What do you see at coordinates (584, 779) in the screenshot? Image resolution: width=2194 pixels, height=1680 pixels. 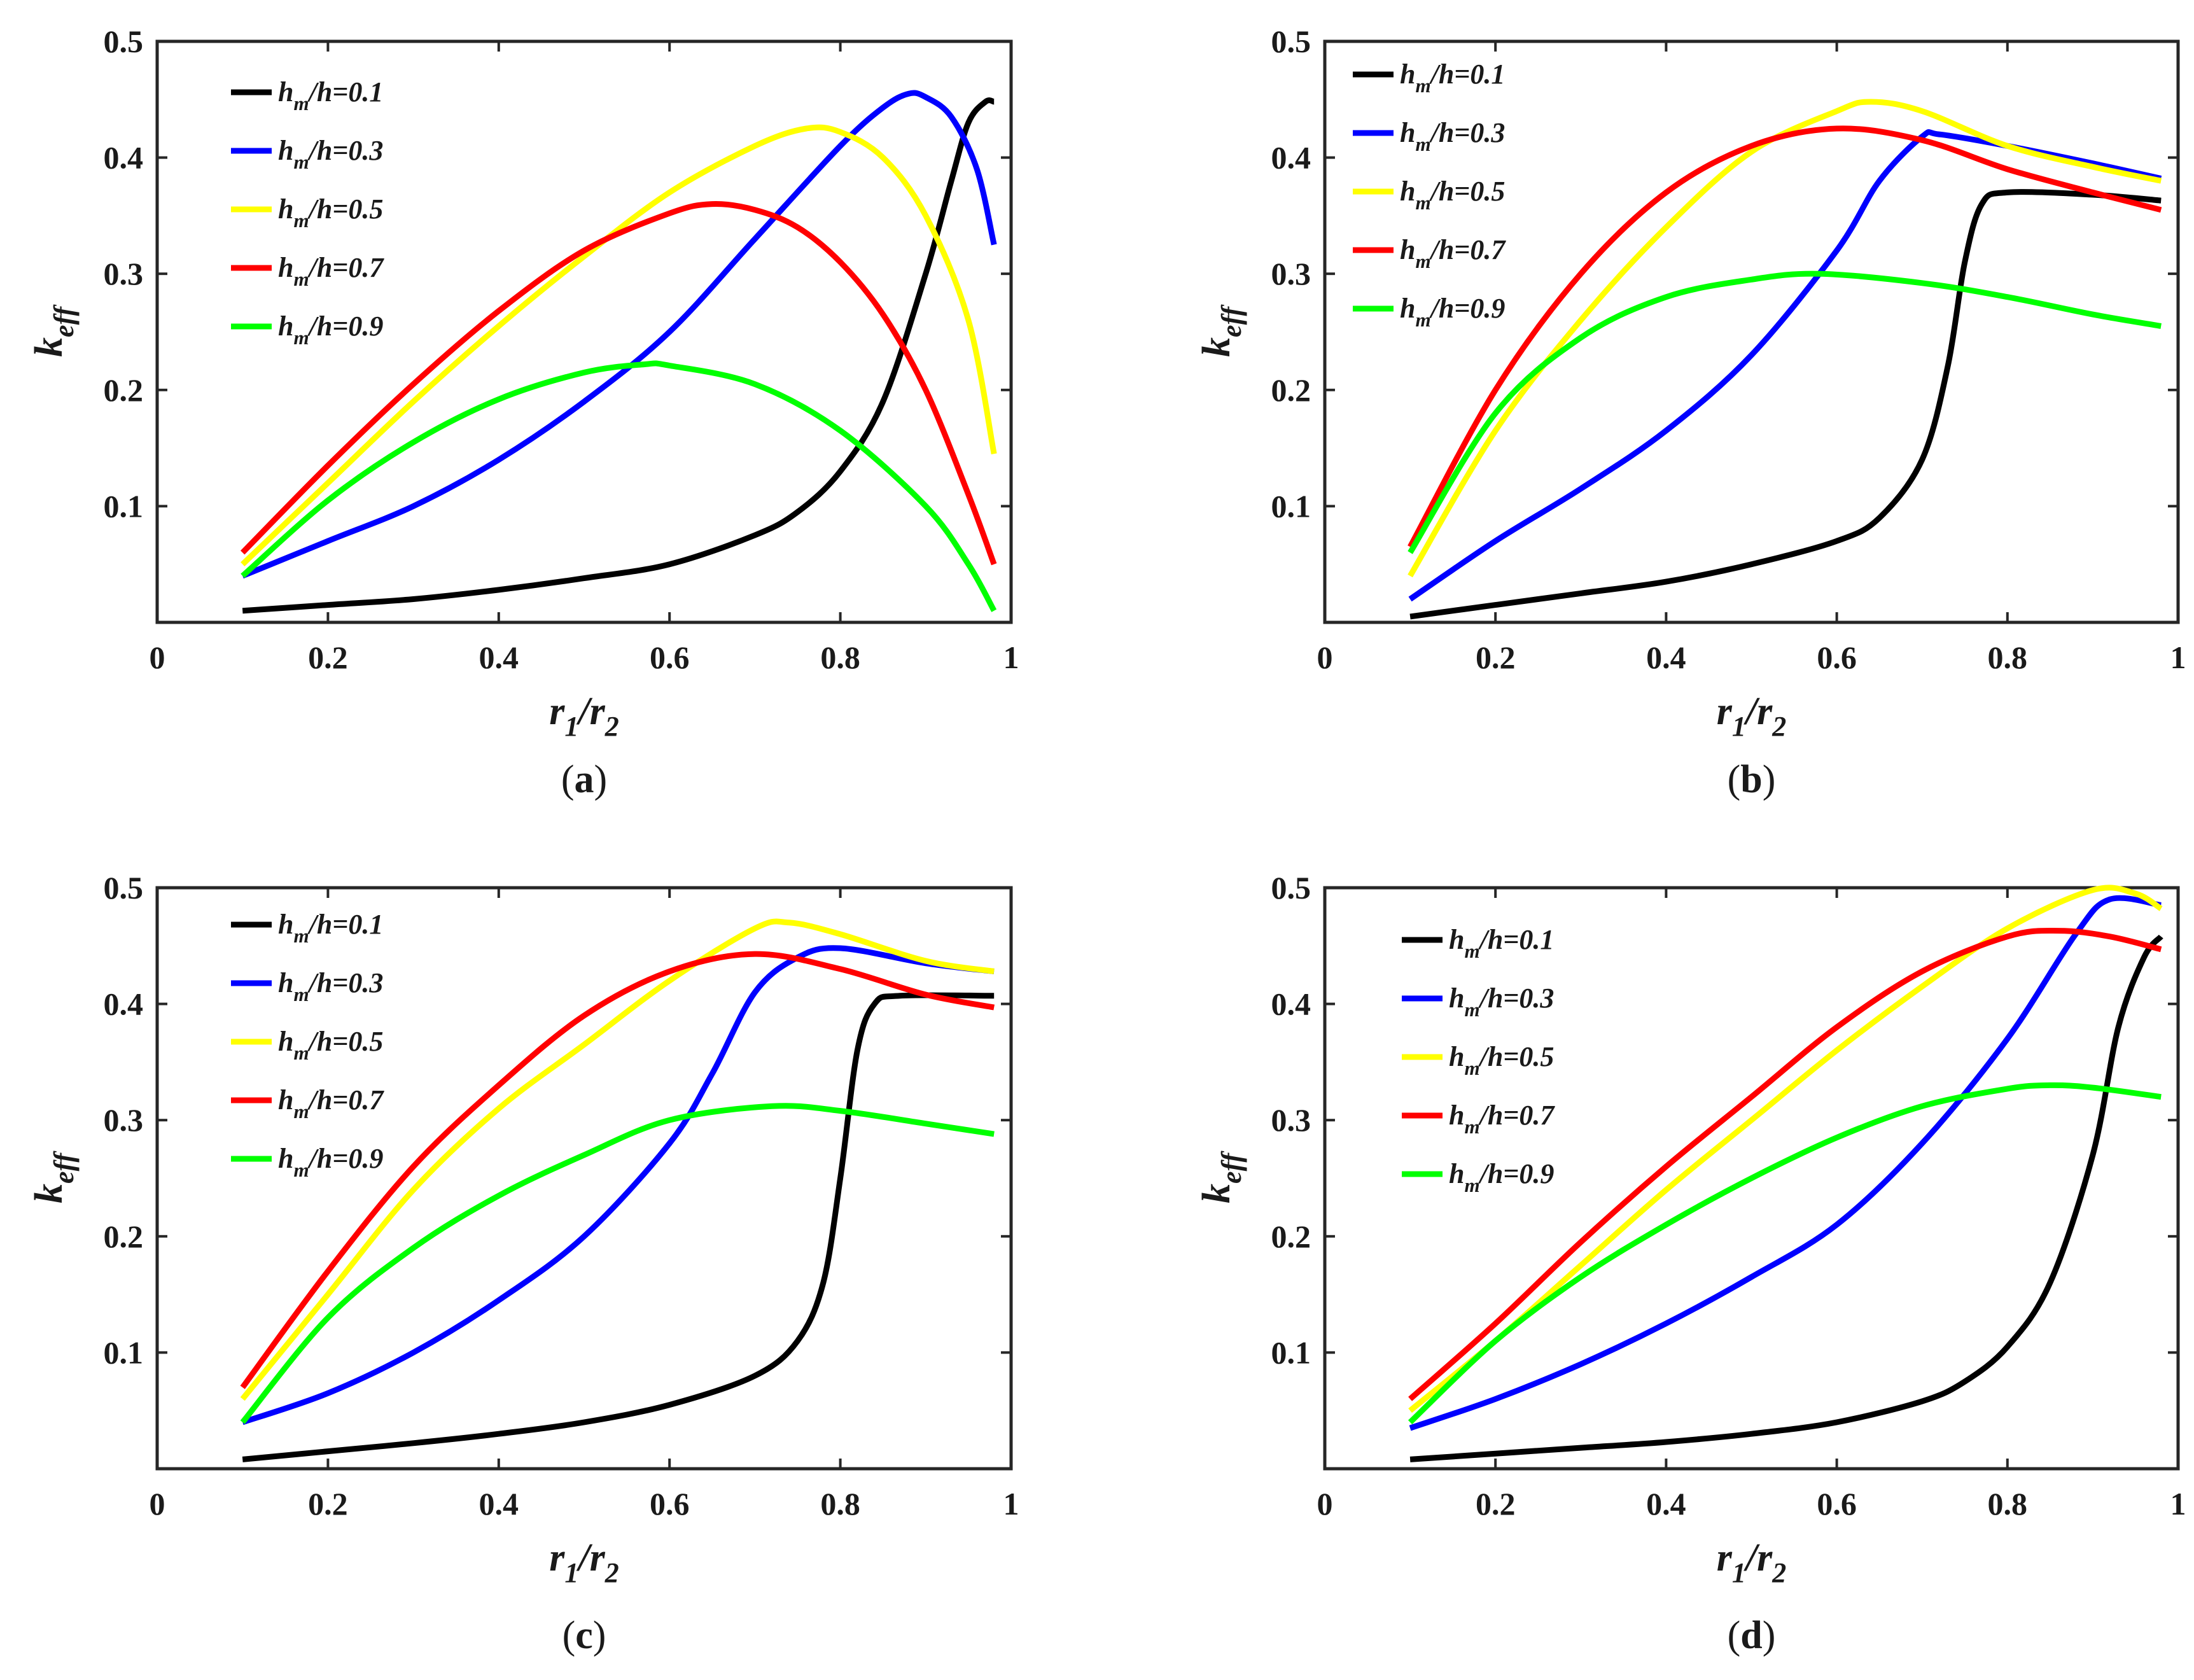 I see `panel-caption: (a)` at bounding box center [584, 779].